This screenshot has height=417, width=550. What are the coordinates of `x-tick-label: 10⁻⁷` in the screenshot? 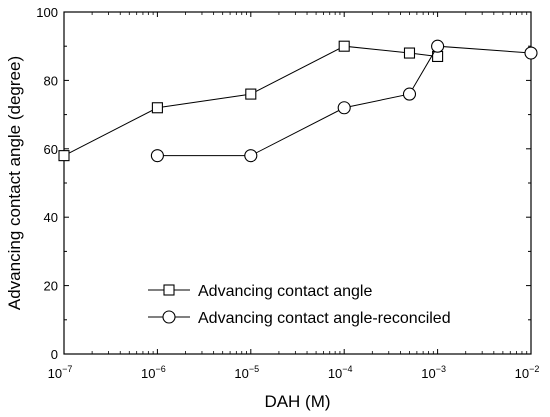 It's located at (60, 372).